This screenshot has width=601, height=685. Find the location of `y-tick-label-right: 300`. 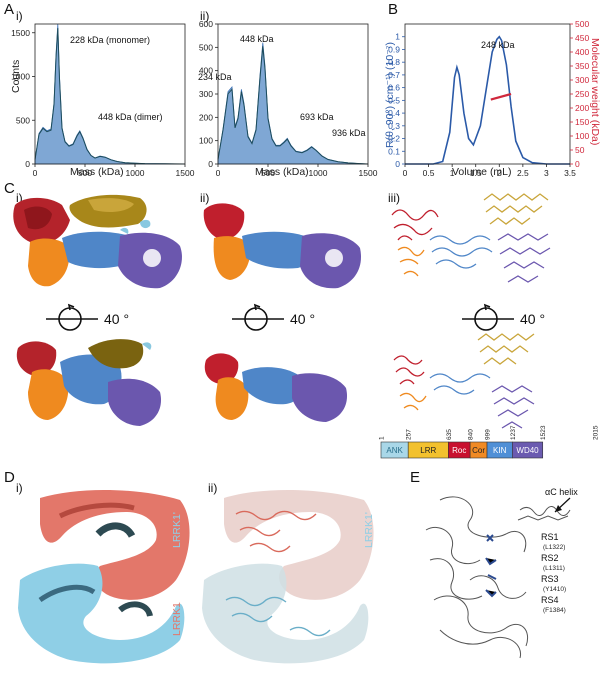

y-tick-label-right: 300 is located at coordinates (582, 80).